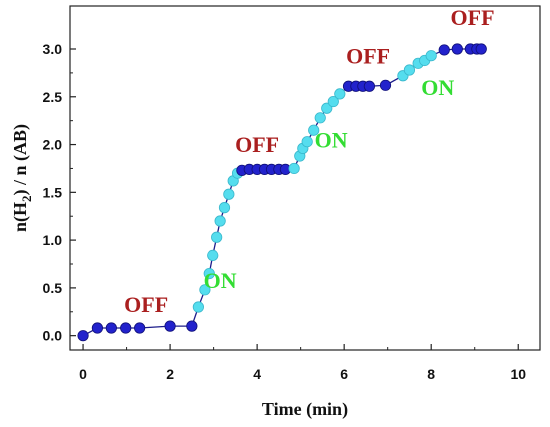  Describe the element at coordinates (20, 217) in the screenshot. I see `y-axis-title-pre: n(H` at that location.